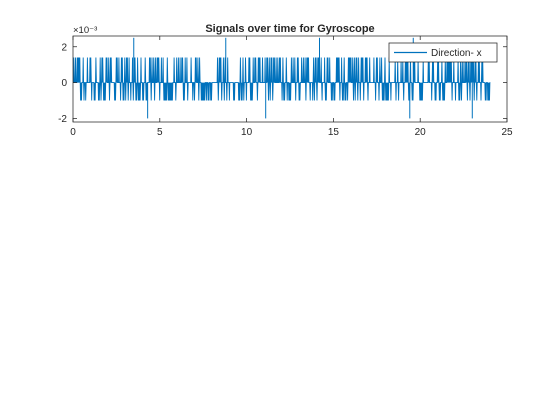  I want to click on x-tick-label: 0, so click(73, 132).